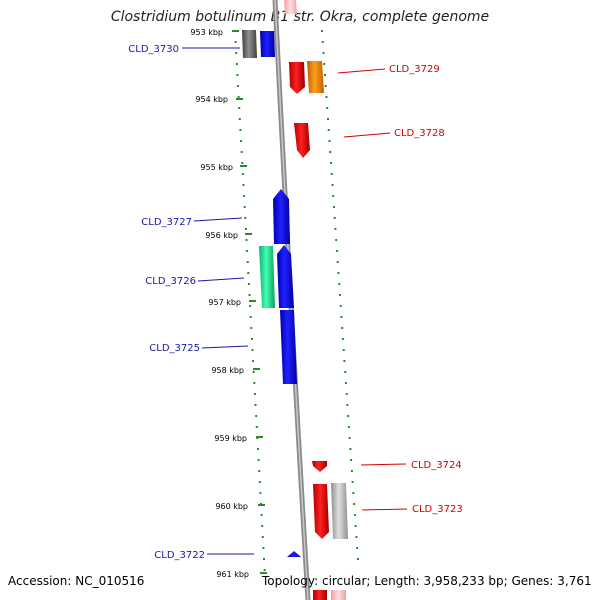 The image size is (600, 600). Describe the element at coordinates (340, 295) in the screenshot. I see `right-ruler-dots` at that location.